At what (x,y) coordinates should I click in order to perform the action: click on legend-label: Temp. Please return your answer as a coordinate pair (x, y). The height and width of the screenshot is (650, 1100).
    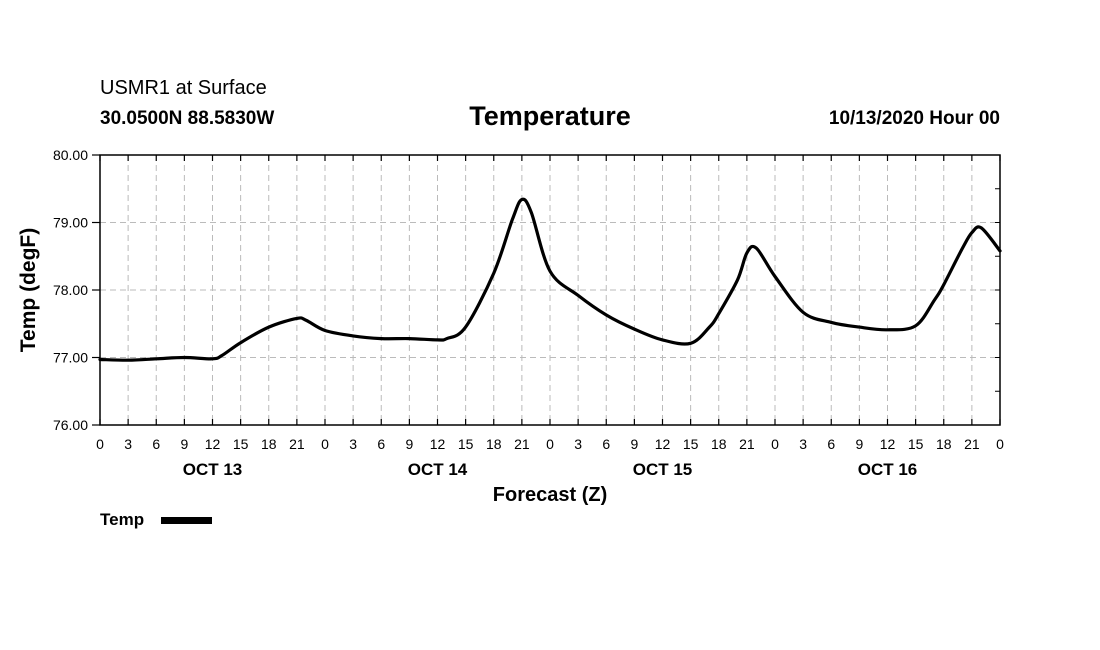
    Looking at the image, I should click on (122, 519).